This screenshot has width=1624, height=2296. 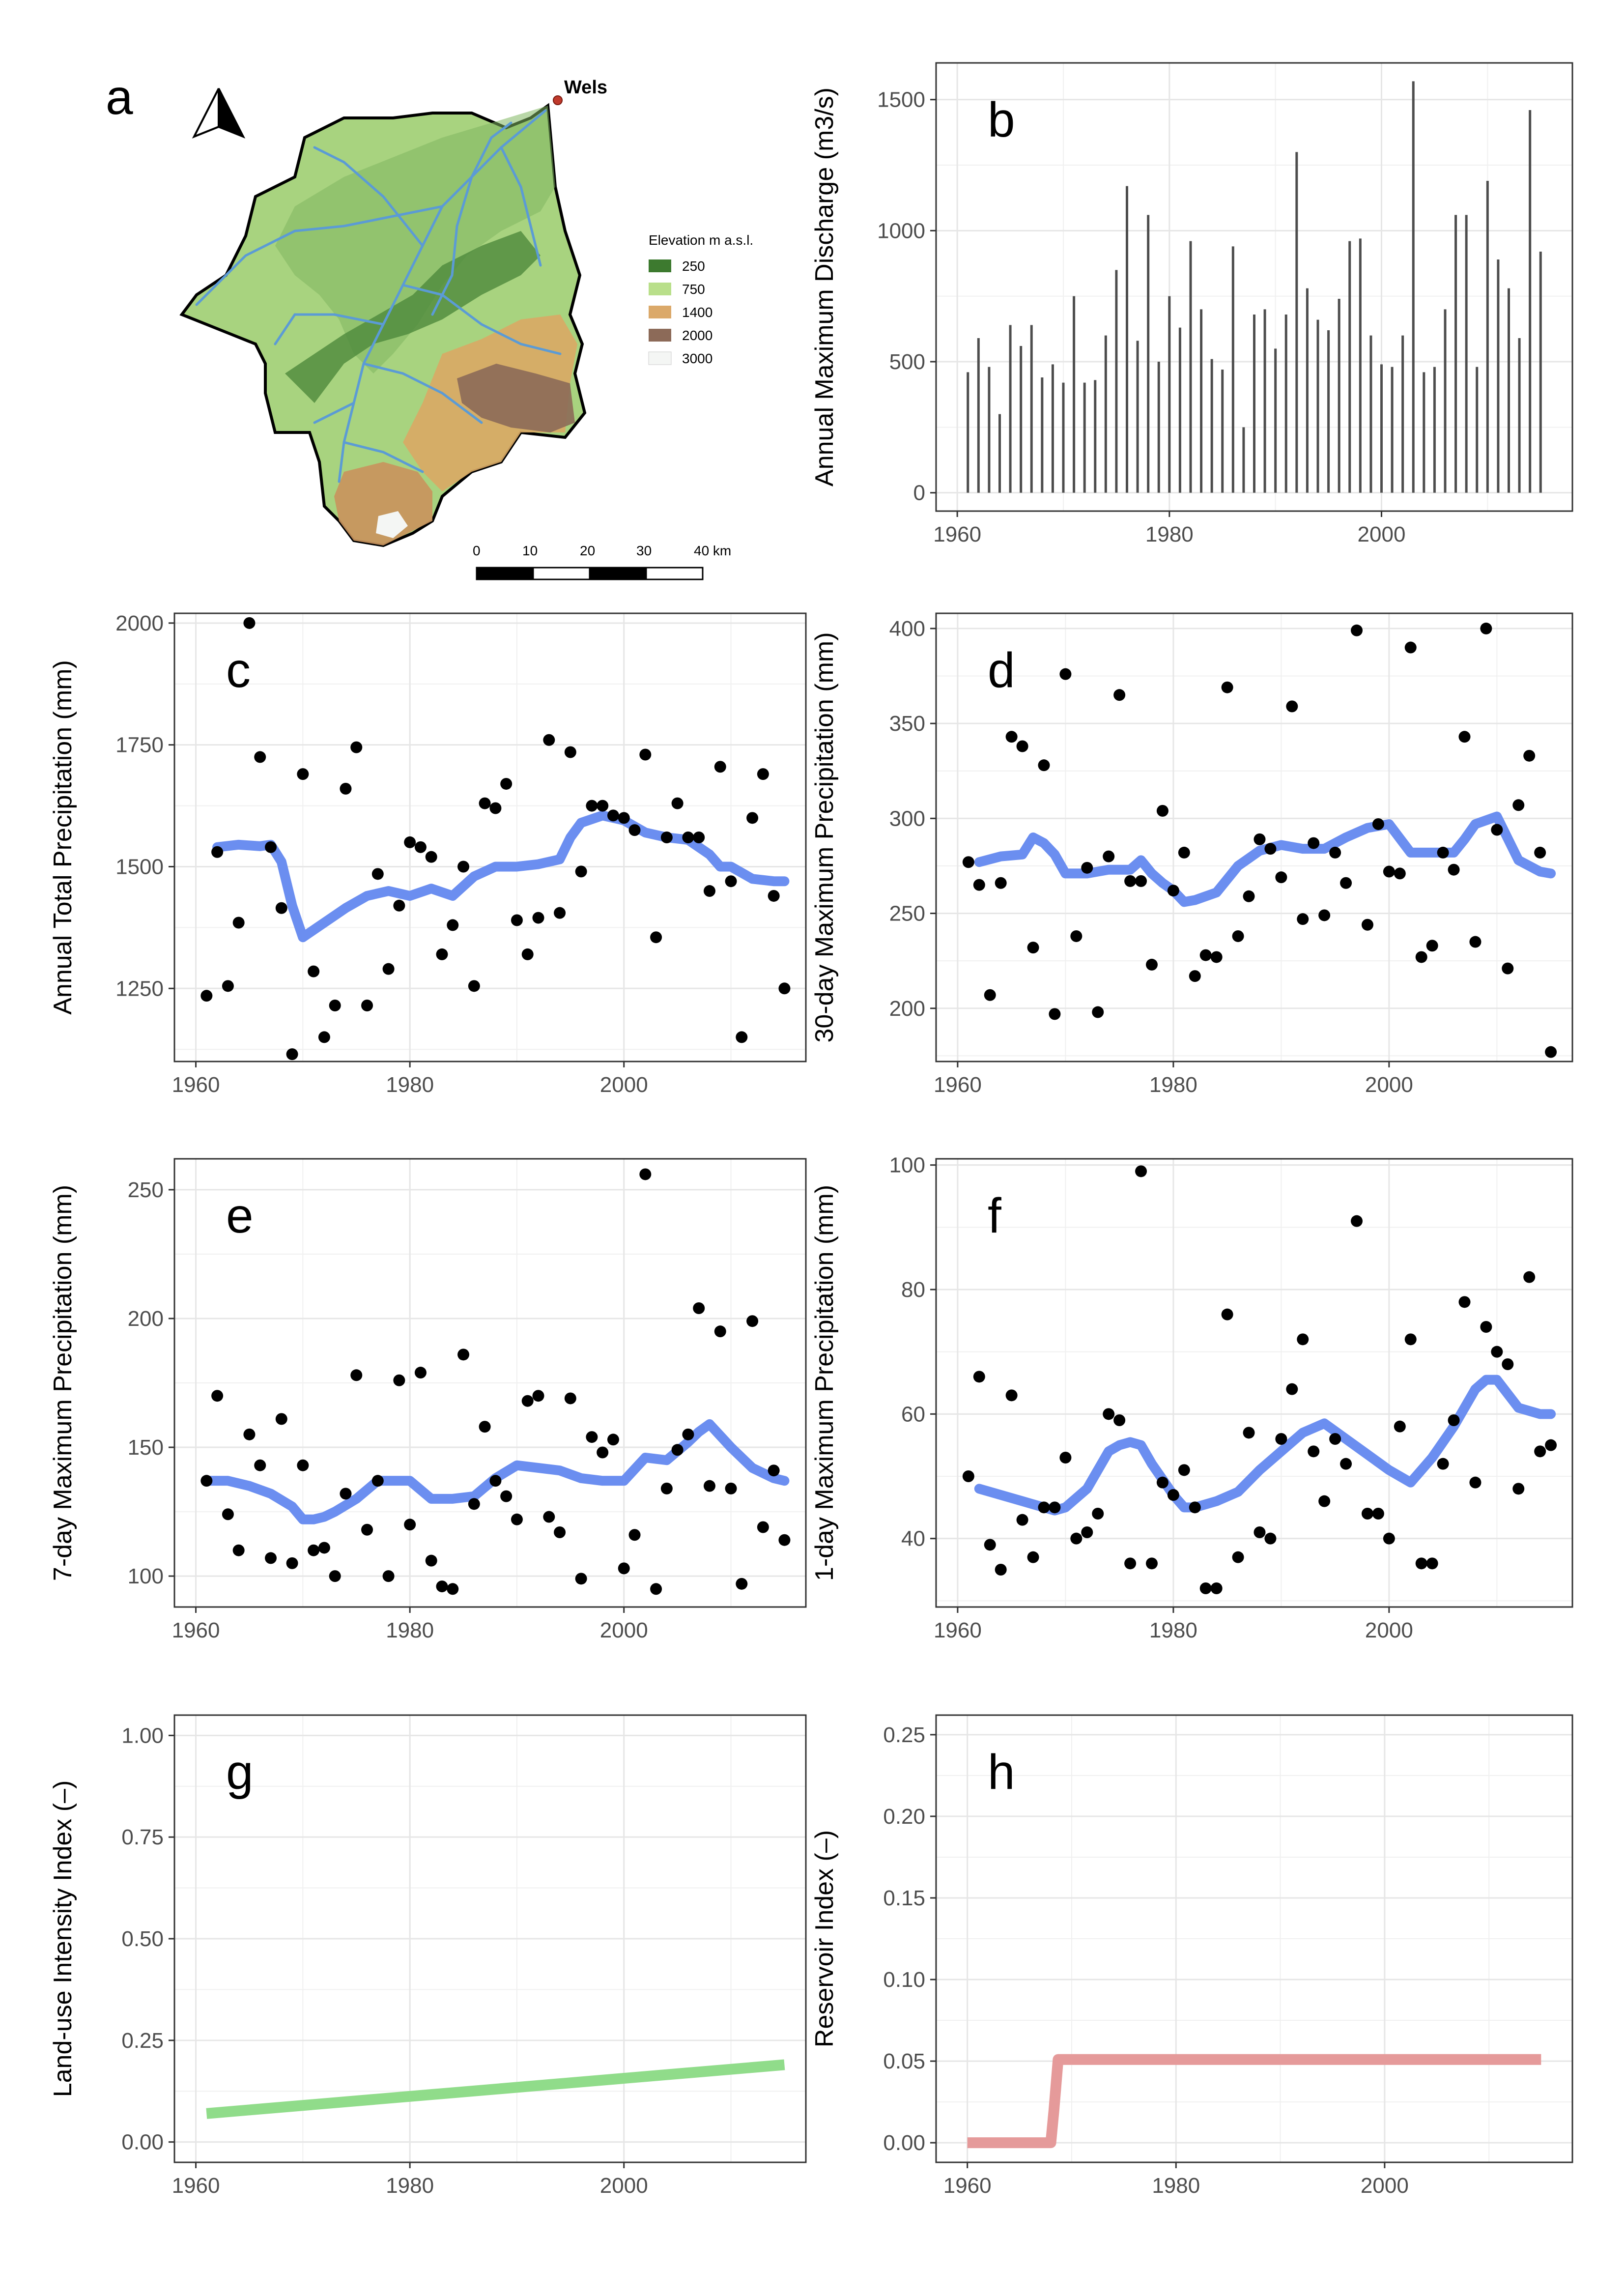 What do you see at coordinates (824, 837) in the screenshot?
I see `y-axis-label: 30-day Maximum Precipitation (mm)` at bounding box center [824, 837].